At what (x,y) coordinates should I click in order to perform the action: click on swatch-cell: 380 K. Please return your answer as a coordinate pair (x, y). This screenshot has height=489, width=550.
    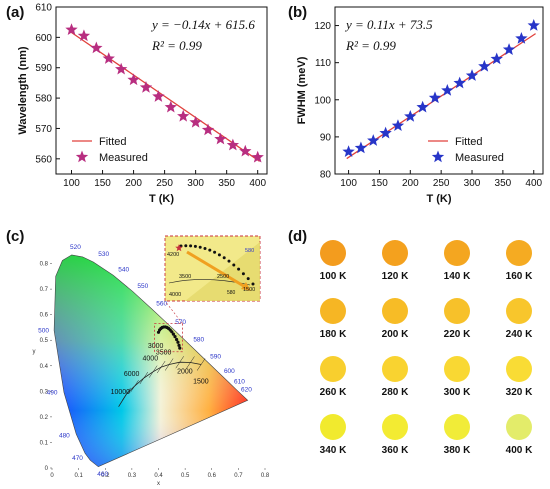
    Looking at the image, I should click on (457, 435).